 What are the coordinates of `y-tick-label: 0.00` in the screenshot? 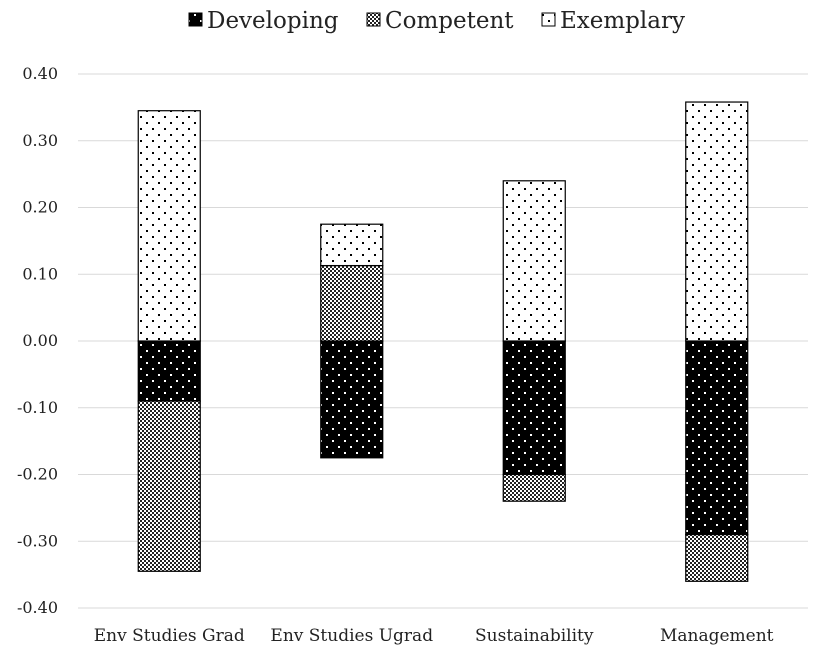 It's located at (40, 340).